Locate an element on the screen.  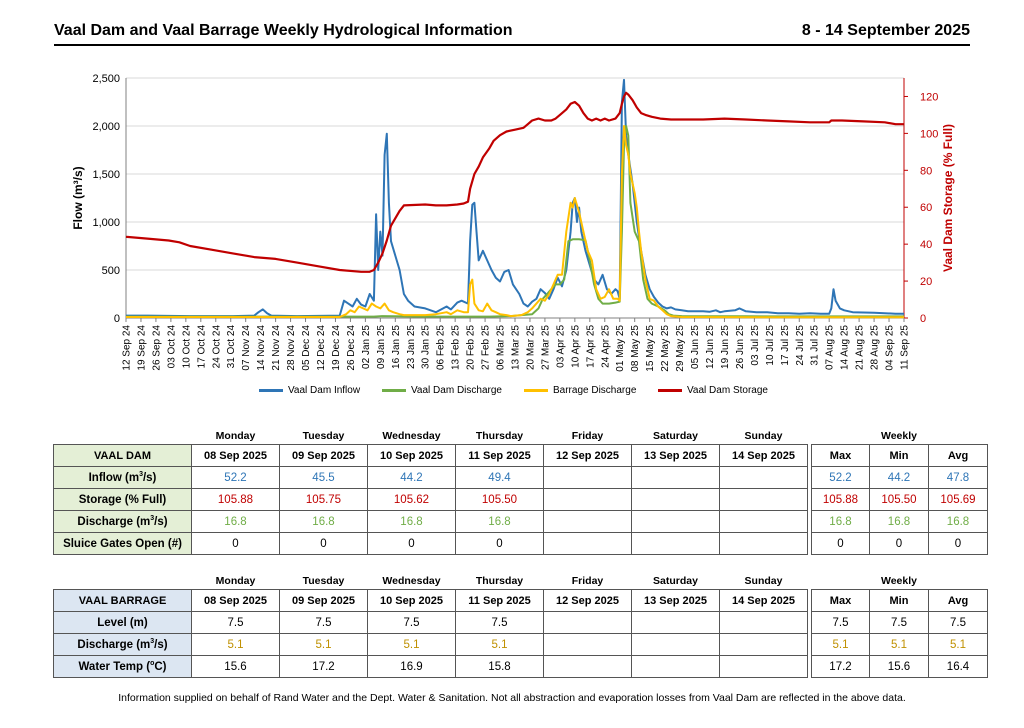
legend-swatch-barrage is located at coordinates (536, 390).